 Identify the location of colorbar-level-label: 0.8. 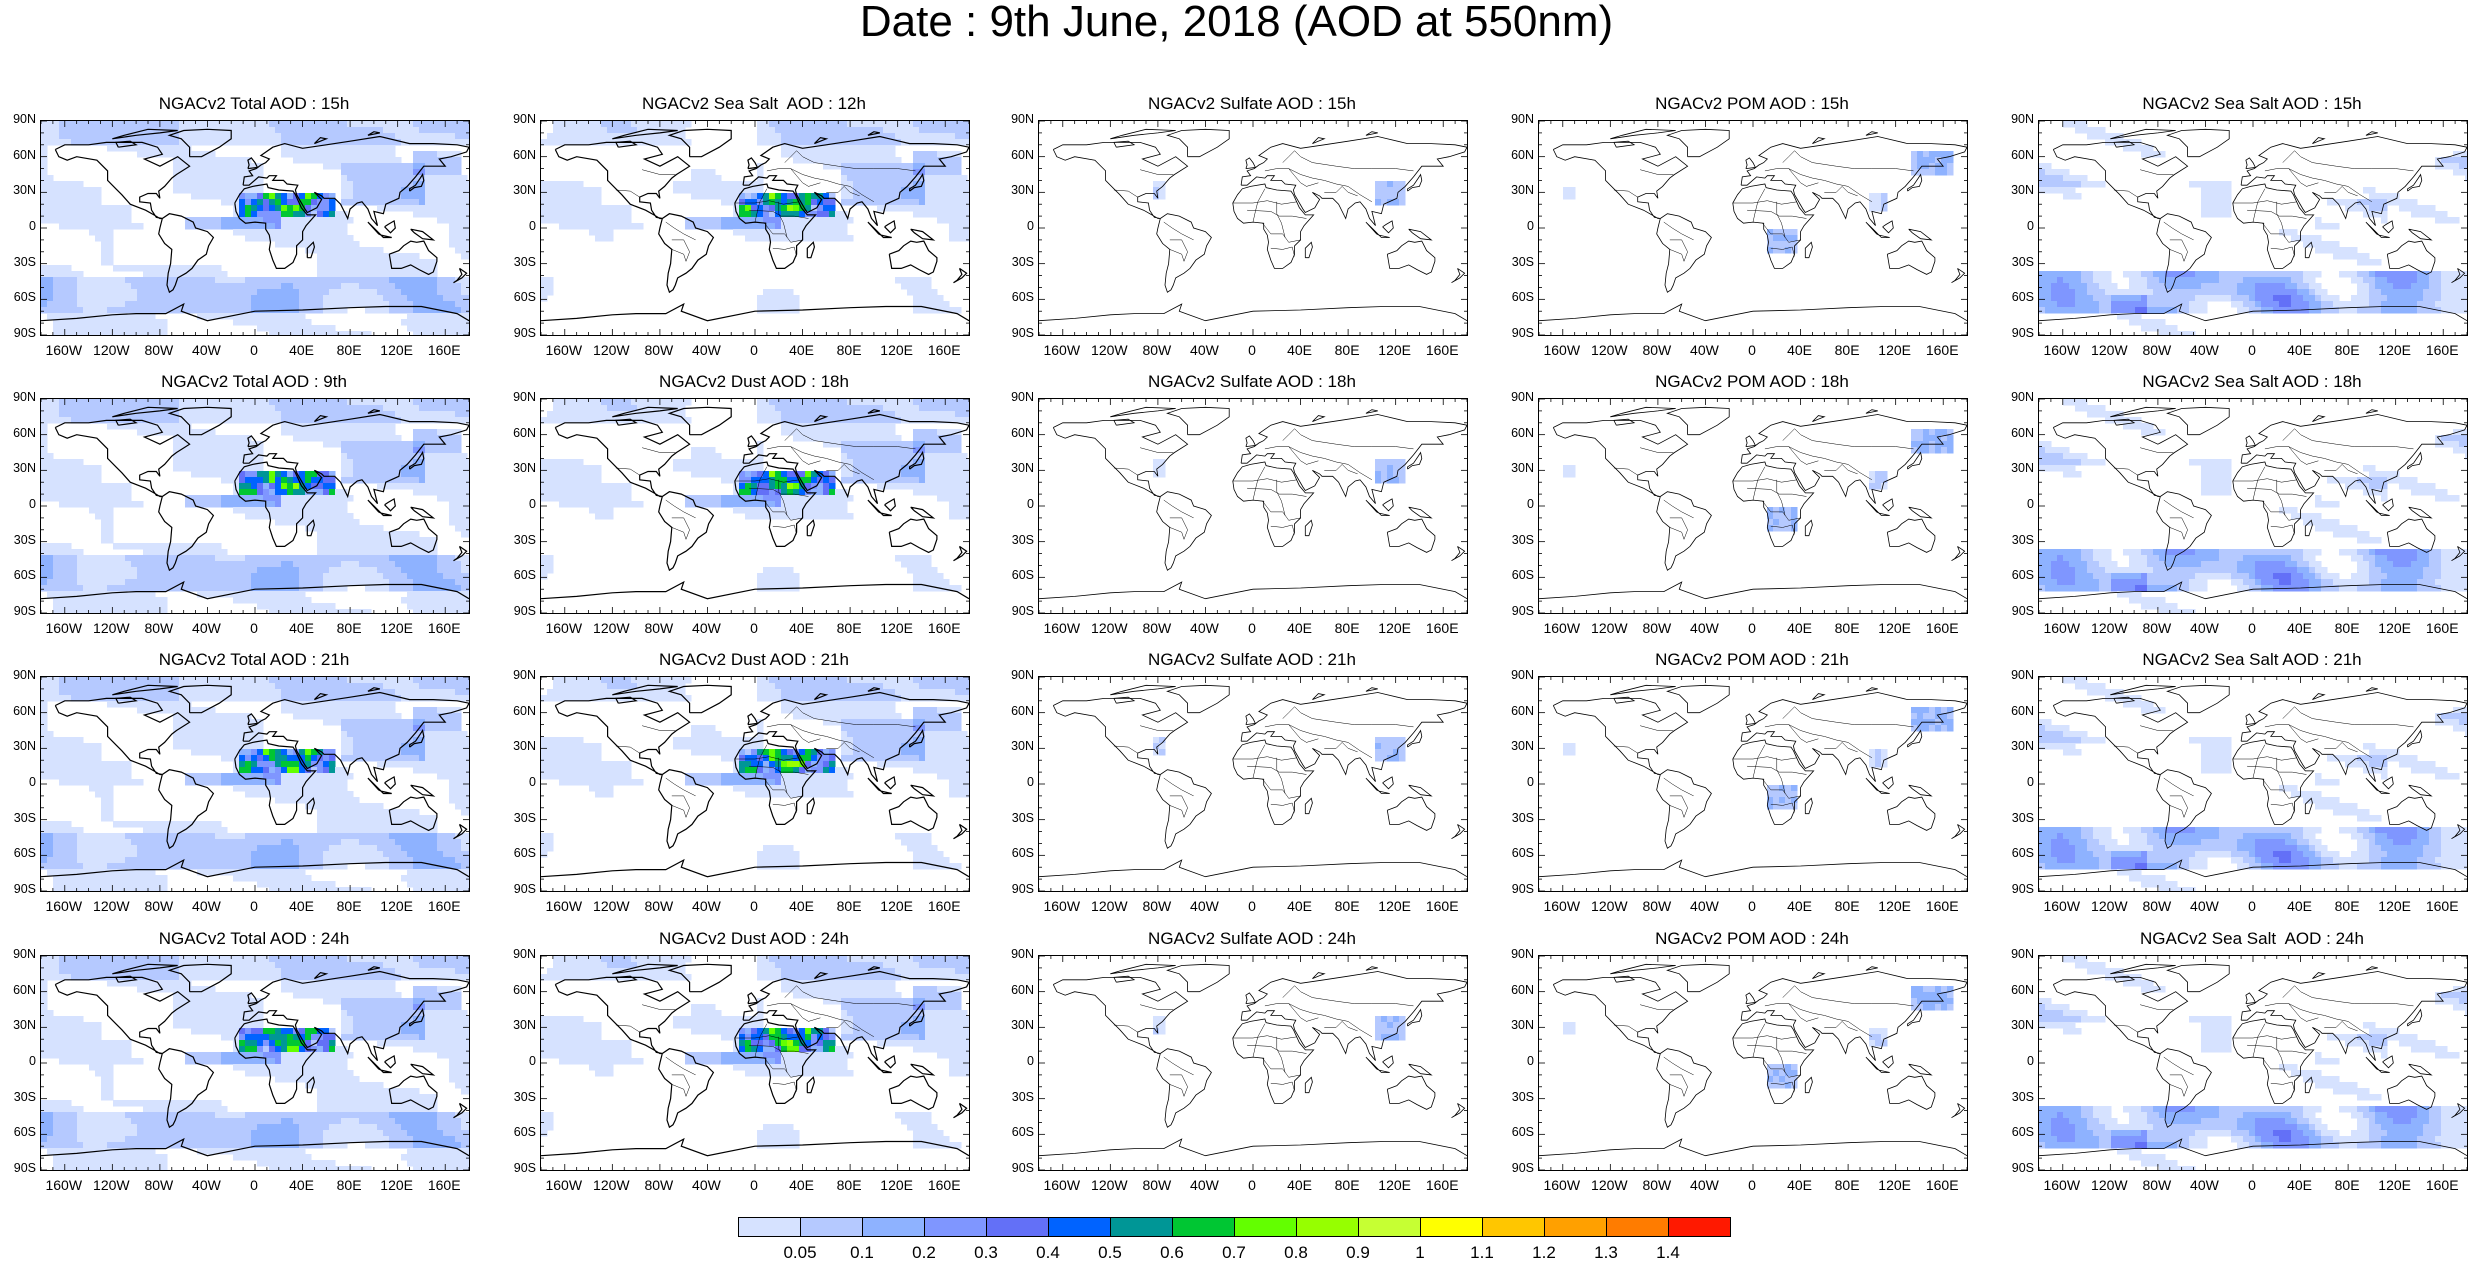
(1296, 1253).